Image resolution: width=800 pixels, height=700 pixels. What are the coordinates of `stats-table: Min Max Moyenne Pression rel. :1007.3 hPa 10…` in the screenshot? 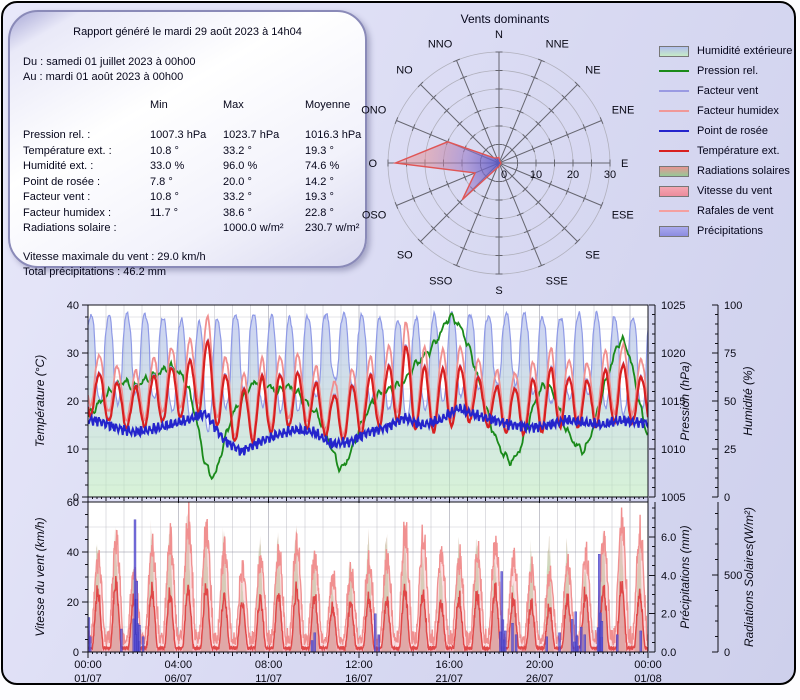 It's located at (187, 161).